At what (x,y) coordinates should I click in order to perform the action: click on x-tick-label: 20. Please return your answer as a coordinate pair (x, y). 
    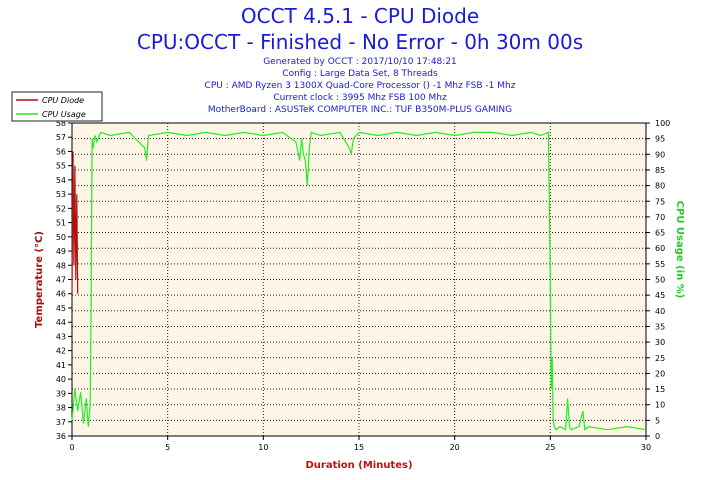
    Looking at the image, I should click on (455, 447).